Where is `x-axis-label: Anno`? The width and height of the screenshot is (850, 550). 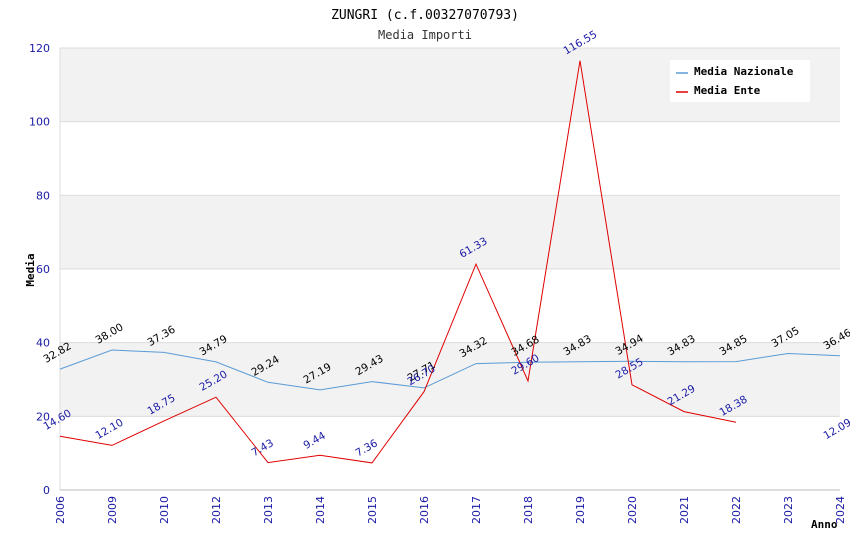
x-axis-label: Anno is located at coordinates (824, 524).